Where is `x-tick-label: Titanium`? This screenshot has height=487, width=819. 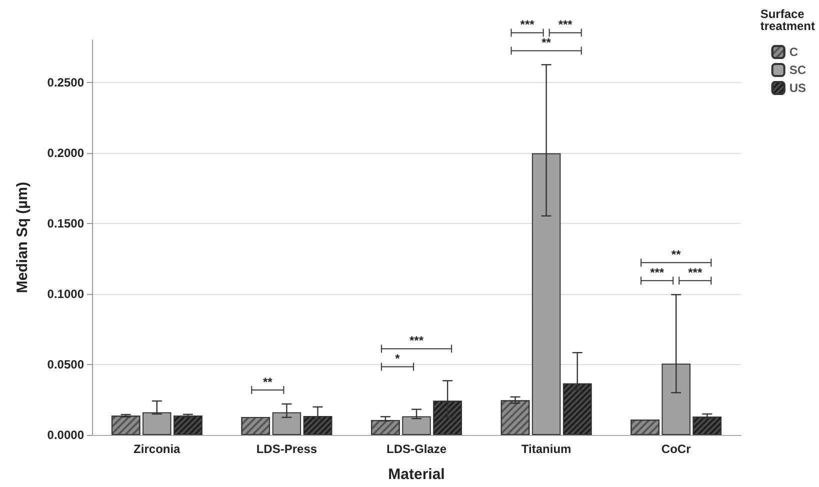 x-tick-label: Titanium is located at coordinates (546, 449).